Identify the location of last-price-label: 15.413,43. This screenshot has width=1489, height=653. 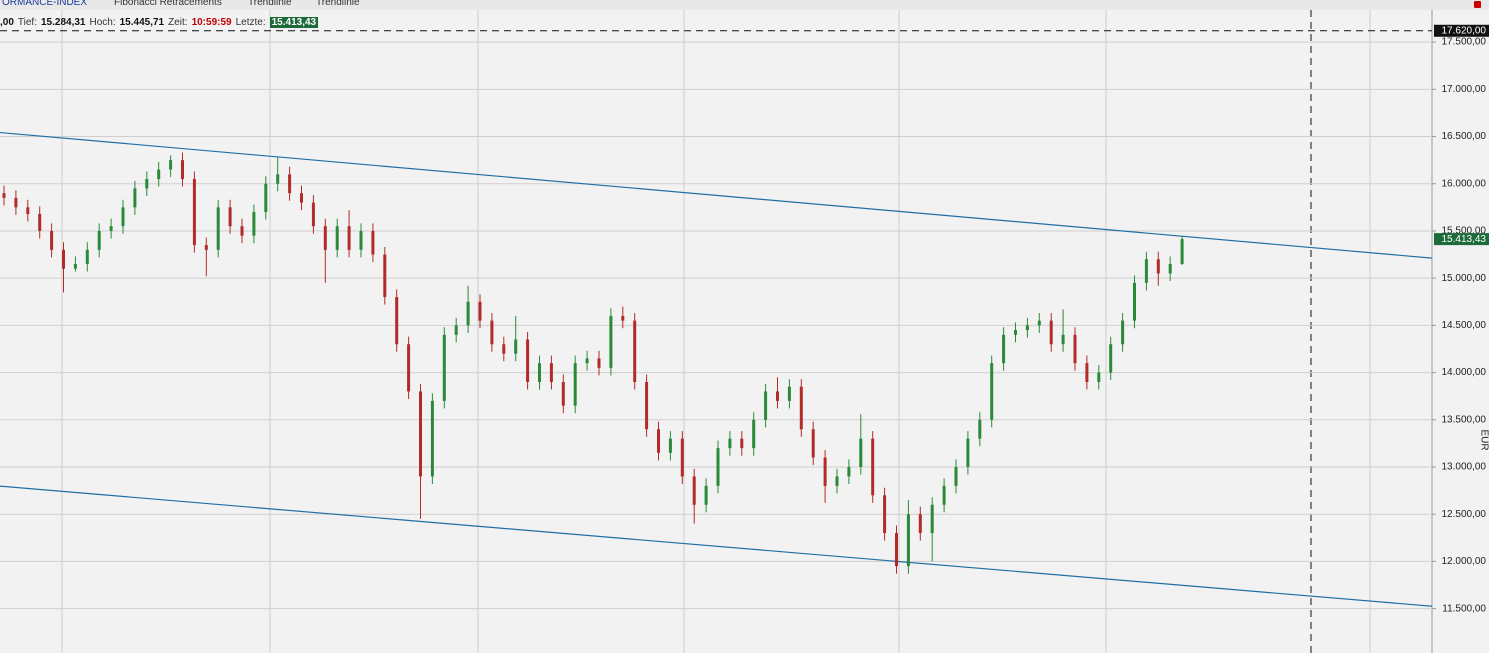
(1464, 239).